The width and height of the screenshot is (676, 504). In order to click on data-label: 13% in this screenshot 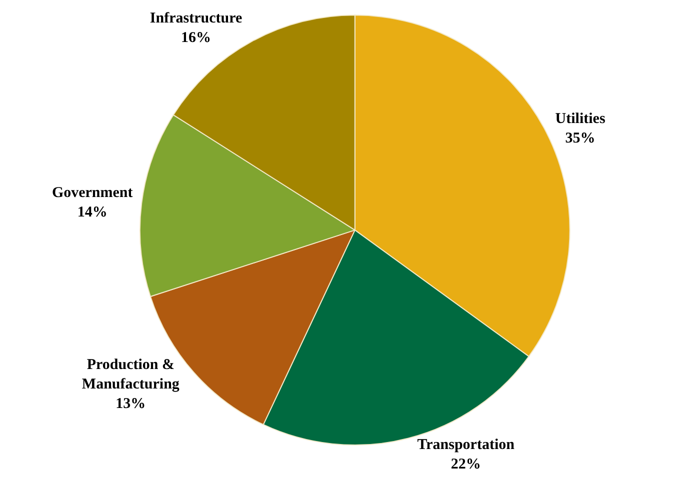, I will do `click(131, 404)`.